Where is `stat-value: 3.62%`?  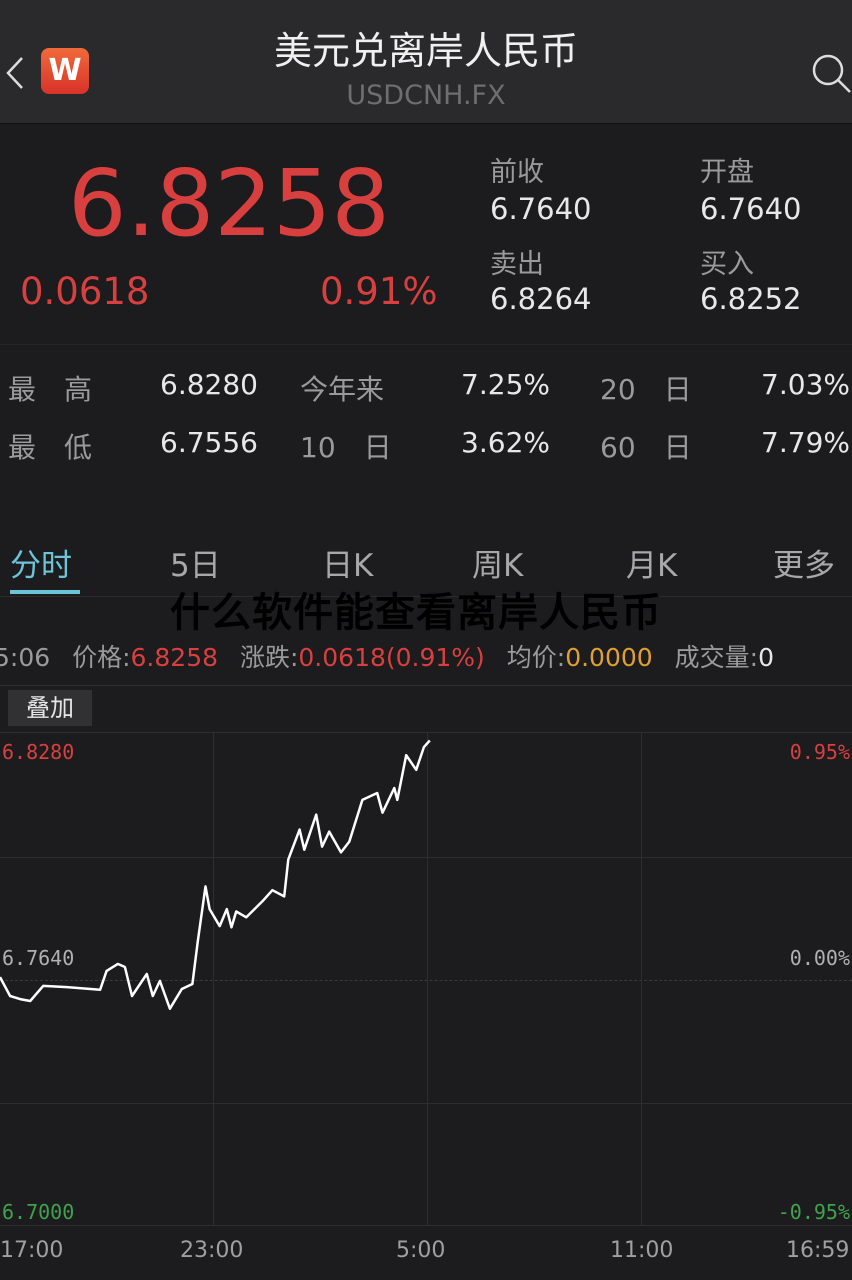
stat-value: 3.62% is located at coordinates (505, 442).